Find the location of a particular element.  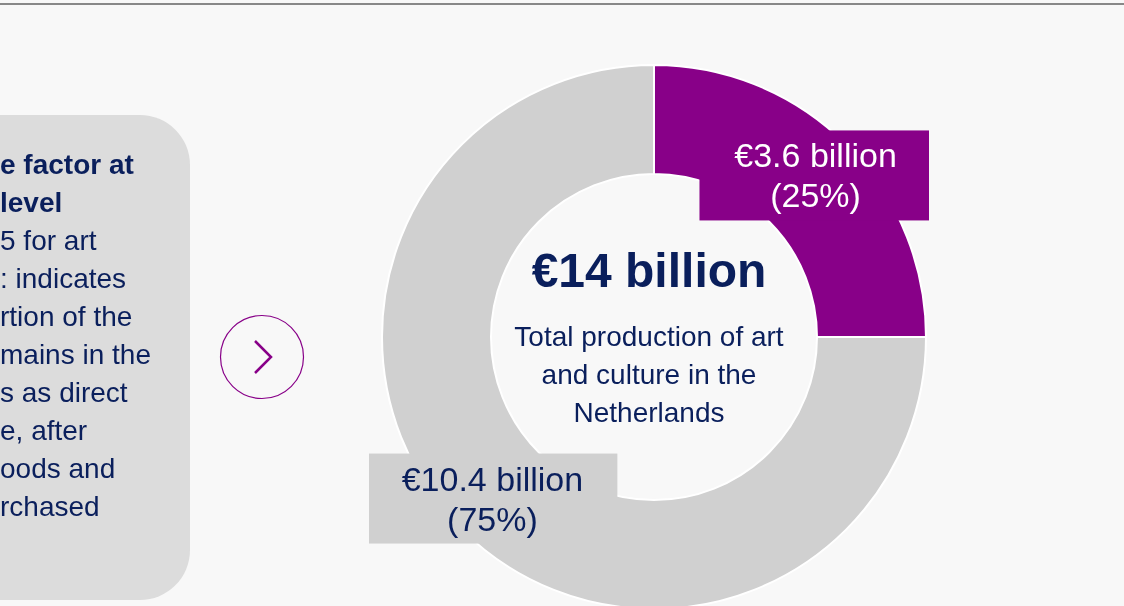

text: Total production of art and culture in the Netherlands is located at coordinates (649, 375).